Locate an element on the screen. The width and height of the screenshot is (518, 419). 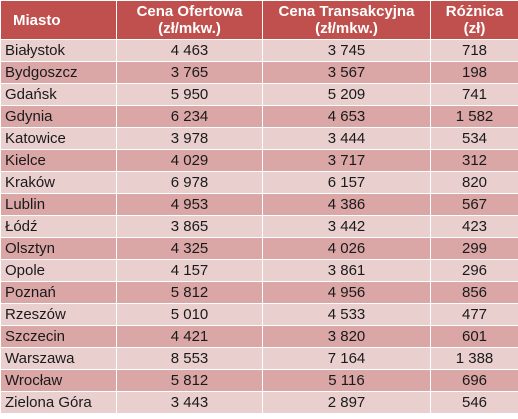
cell-difference: 1 582 is located at coordinates (474, 116).